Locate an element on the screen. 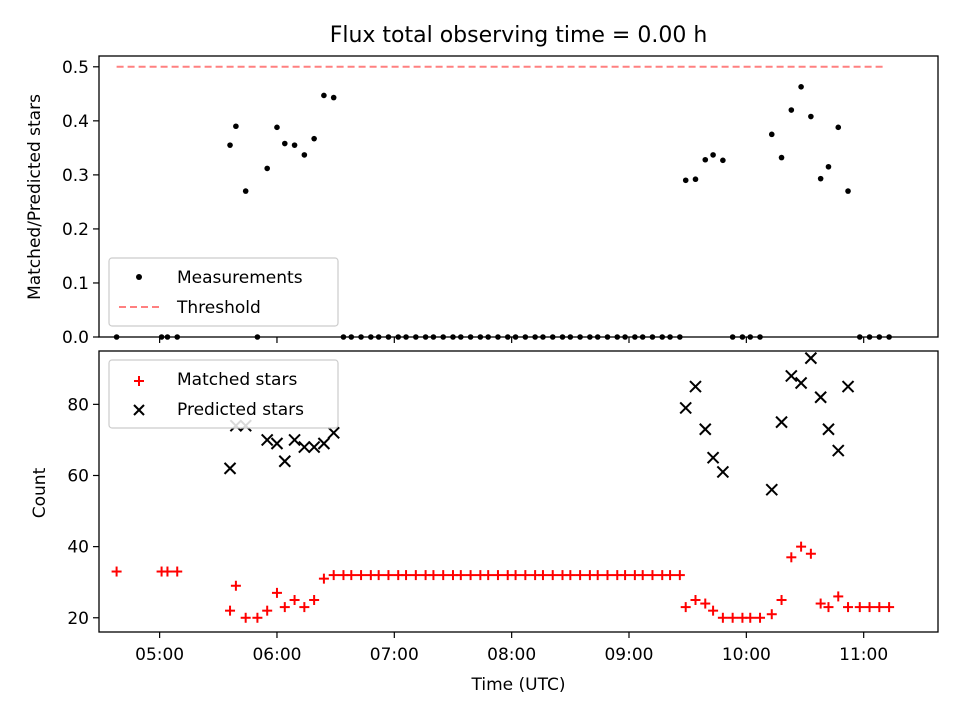 This screenshot has height=724, width=960. x-tick-label: 07:00 is located at coordinates (394, 655).